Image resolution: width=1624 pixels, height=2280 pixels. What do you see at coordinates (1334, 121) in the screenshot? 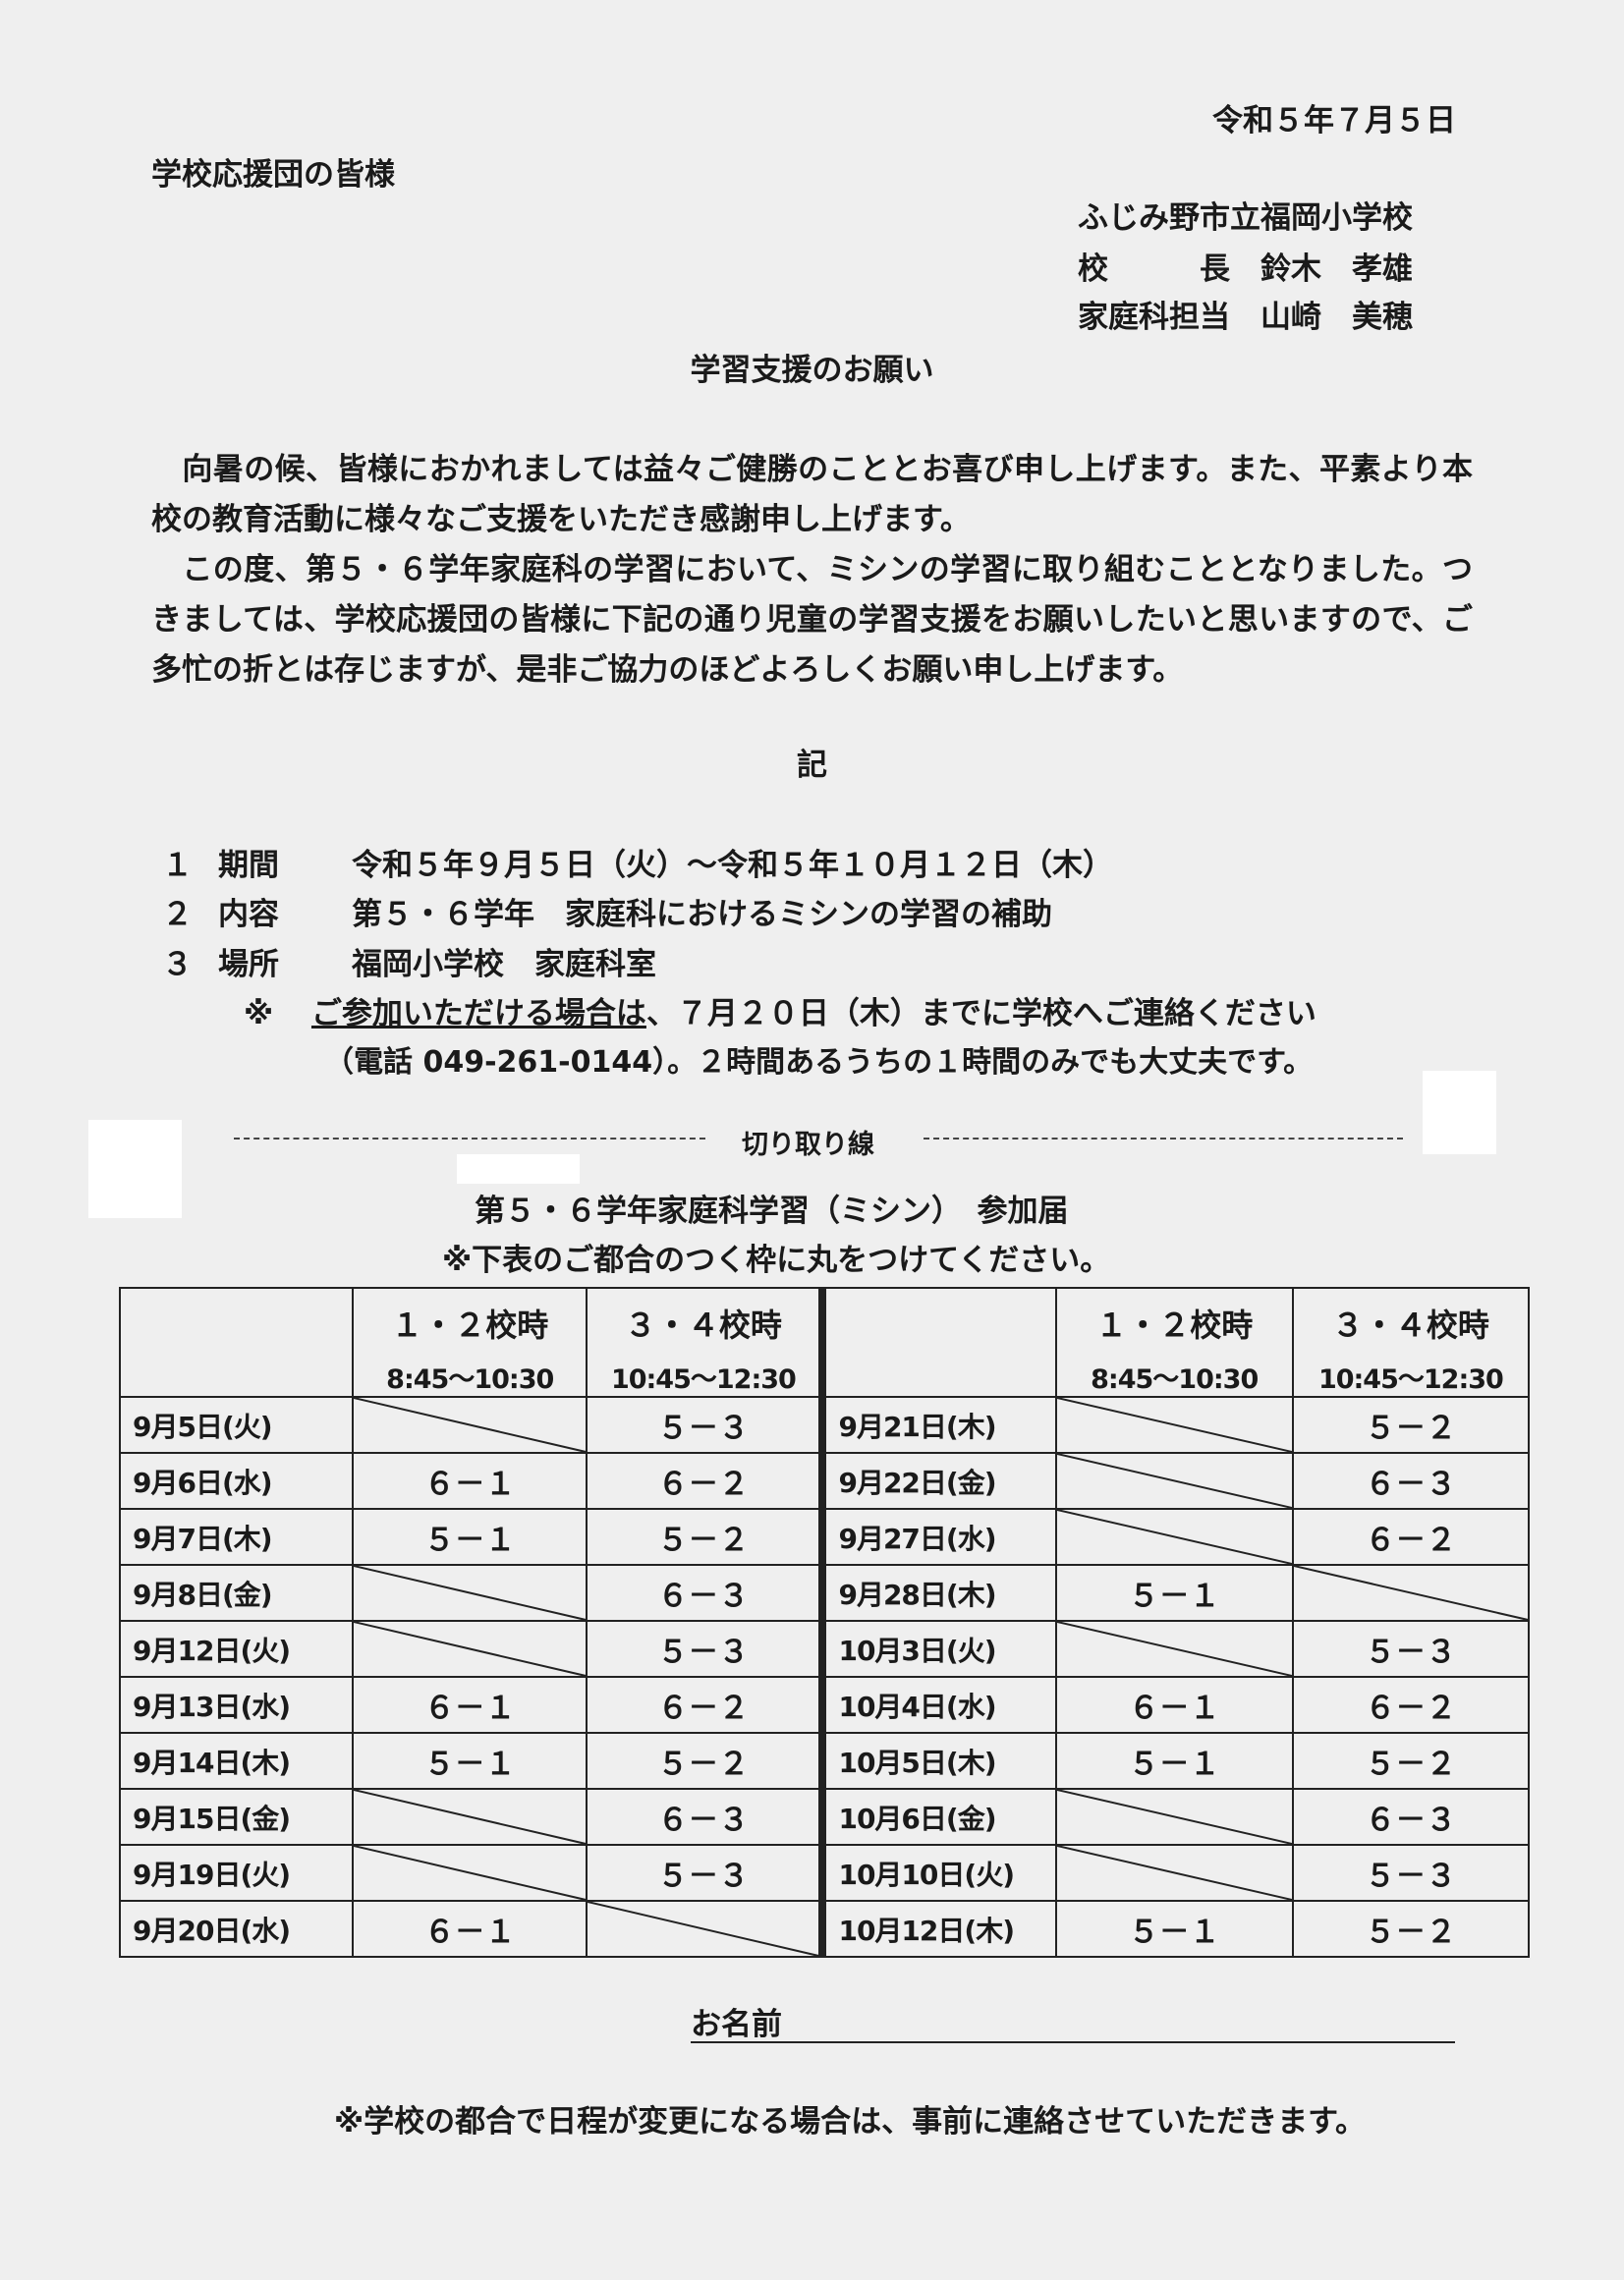
I see `document-date: 令和５年７月５日` at bounding box center [1334, 121].